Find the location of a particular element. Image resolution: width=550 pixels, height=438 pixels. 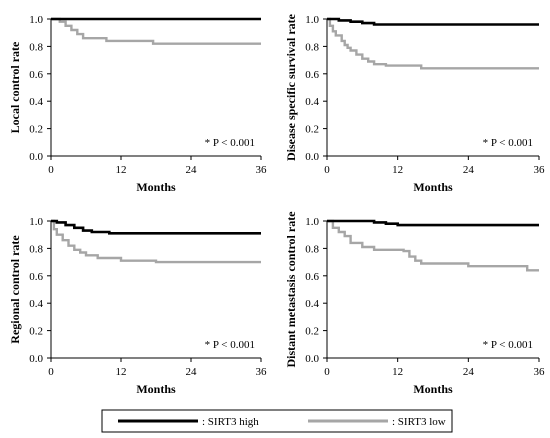

y-axis-label: Regional control rate is located at coordinates (15, 289).